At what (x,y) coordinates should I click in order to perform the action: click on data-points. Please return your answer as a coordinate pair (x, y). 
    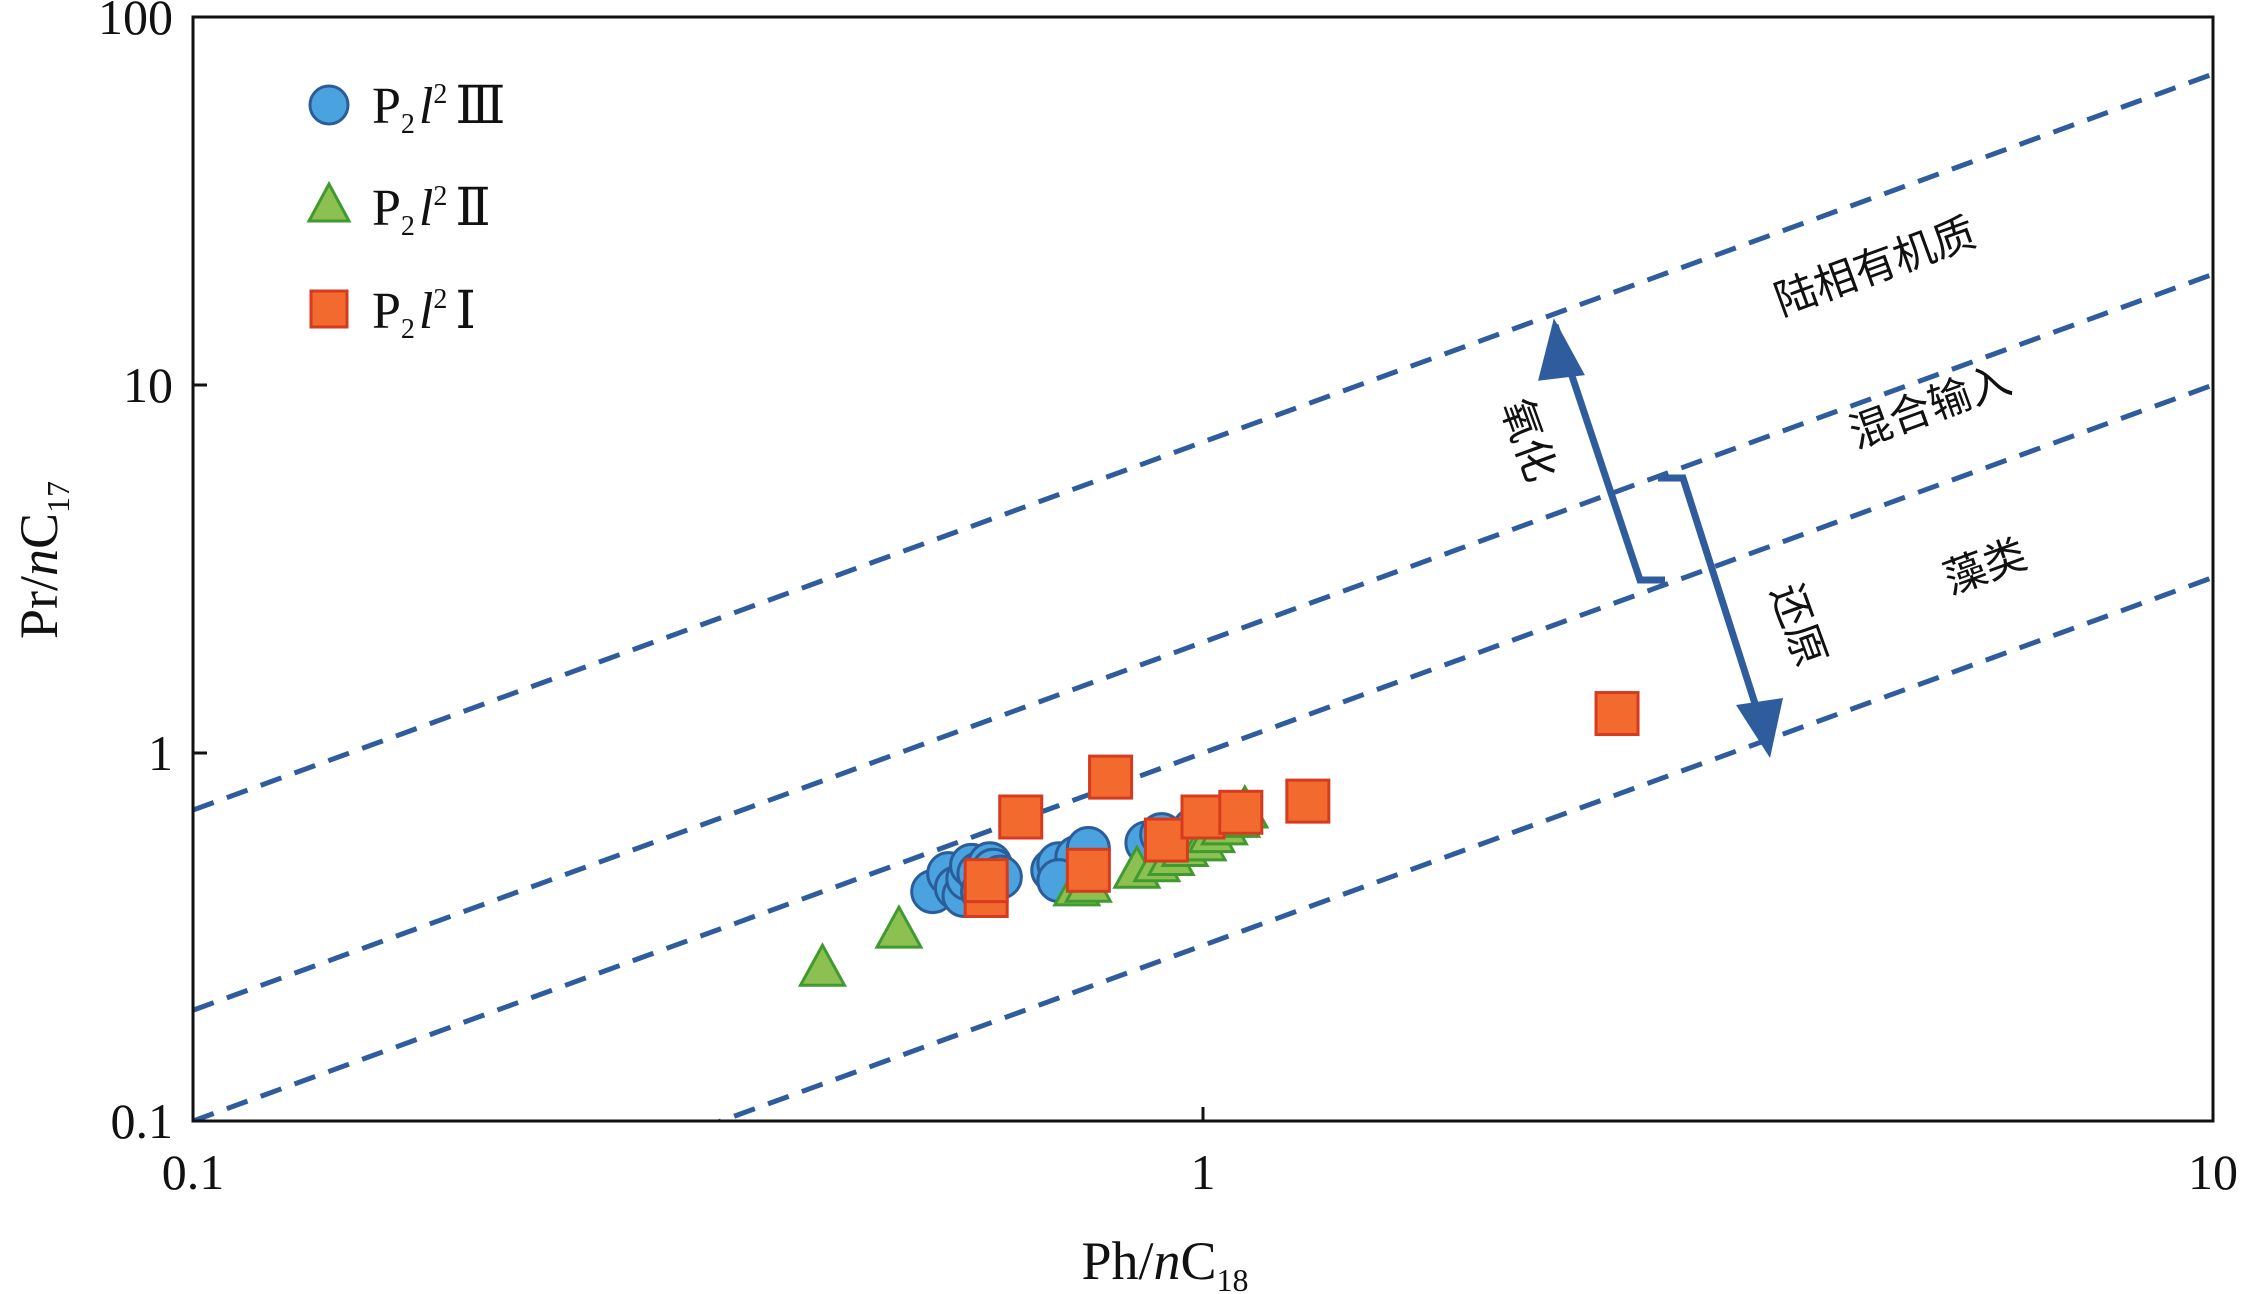
    Looking at the image, I should click on (1218, 839).